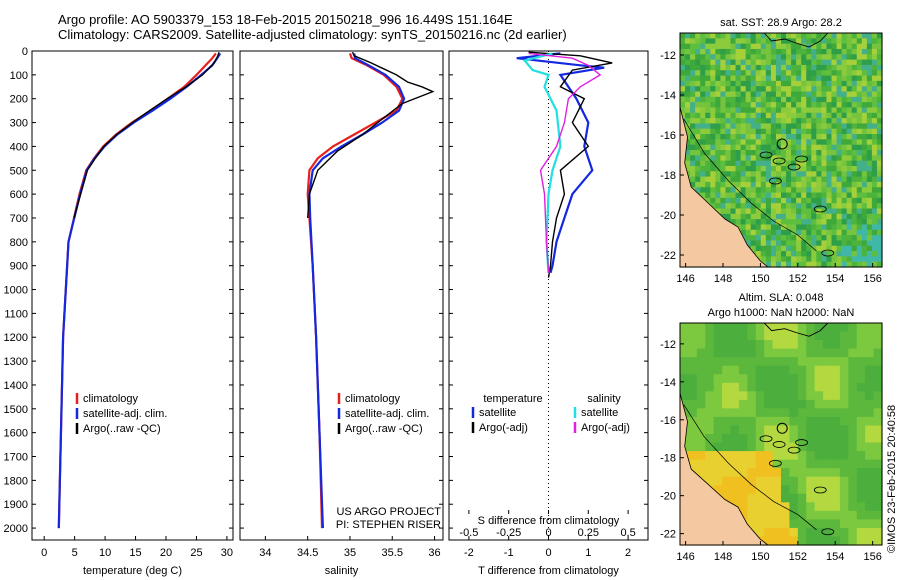 Image resolution: width=900 pixels, height=580 pixels. Describe the element at coordinates (111, 399) in the screenshot. I see `legend-label-temp-0: climatology` at that location.